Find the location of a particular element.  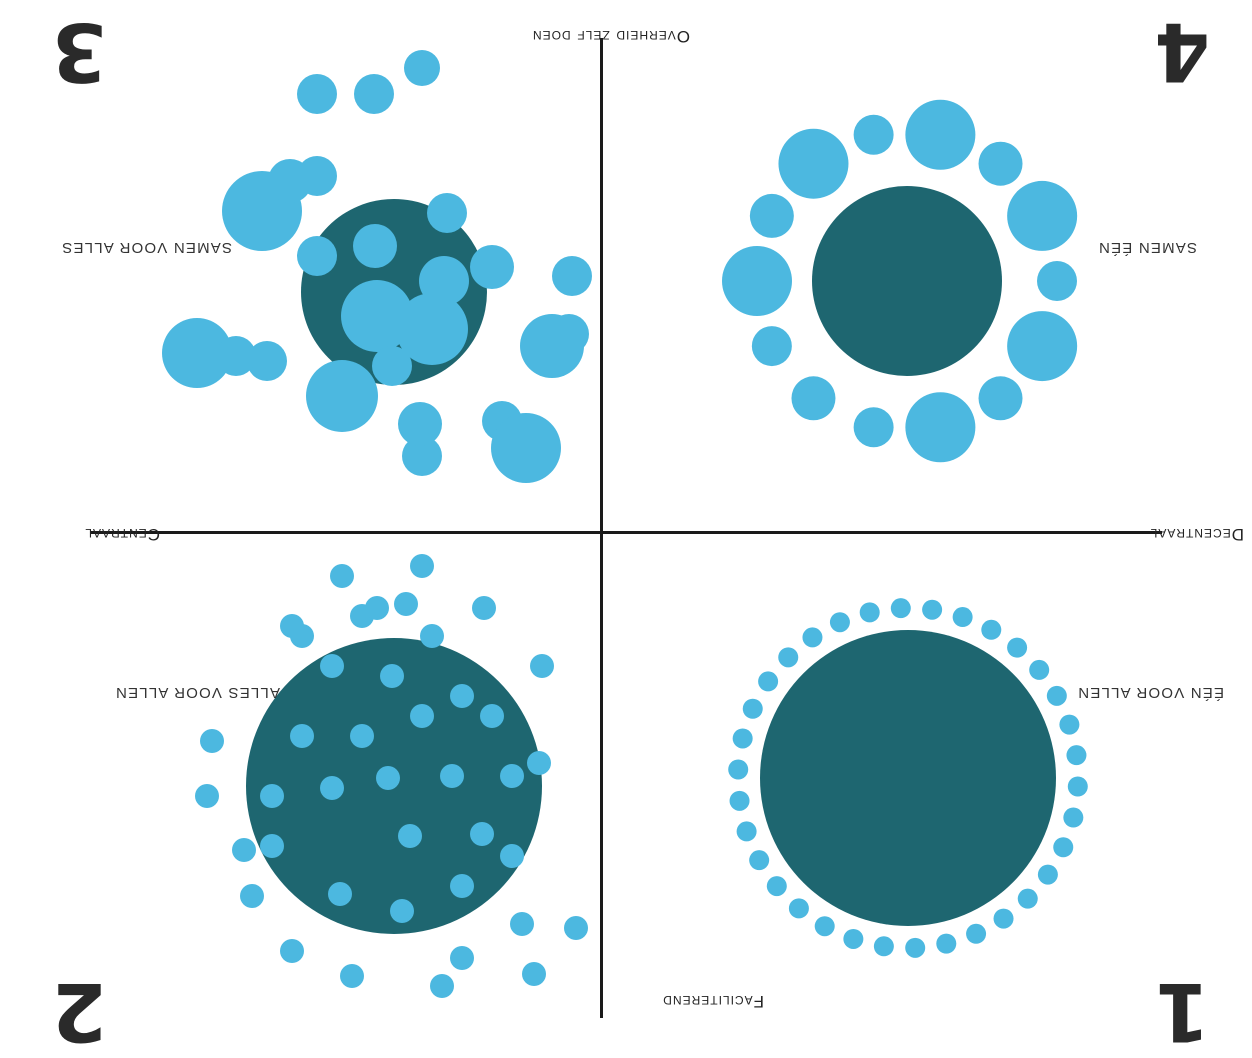

quadrant-label-1: één voor allen is located at coordinates (1150, 692).